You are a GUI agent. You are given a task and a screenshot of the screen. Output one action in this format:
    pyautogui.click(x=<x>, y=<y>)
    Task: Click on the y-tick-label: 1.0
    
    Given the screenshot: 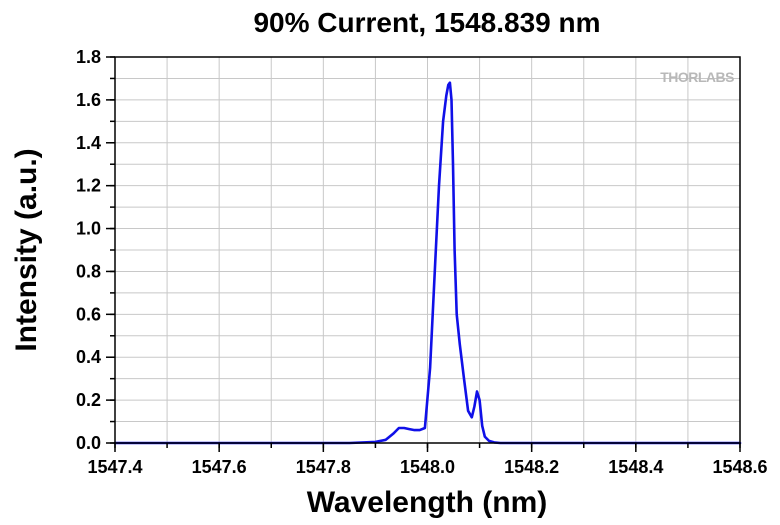 What is the action you would take?
    pyautogui.click(x=88, y=229)
    